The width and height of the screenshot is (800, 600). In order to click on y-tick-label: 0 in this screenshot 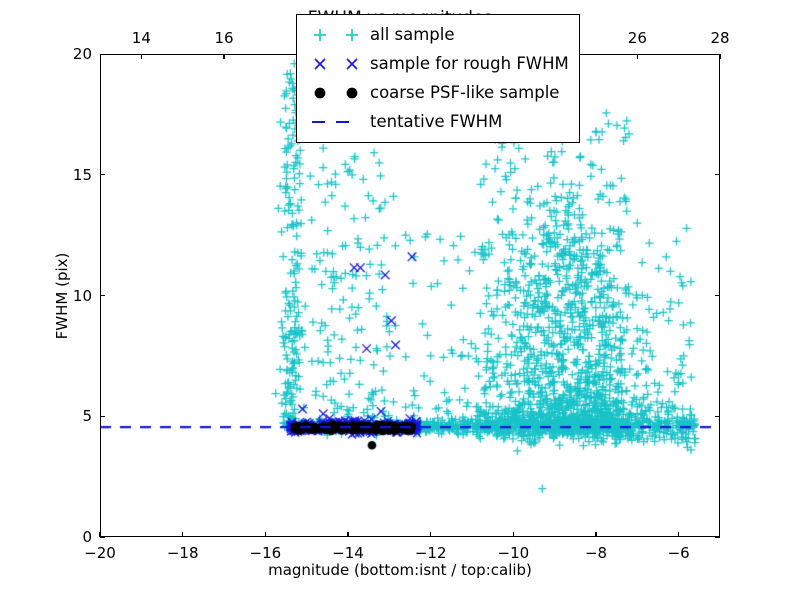, I will do `click(87, 537)`.